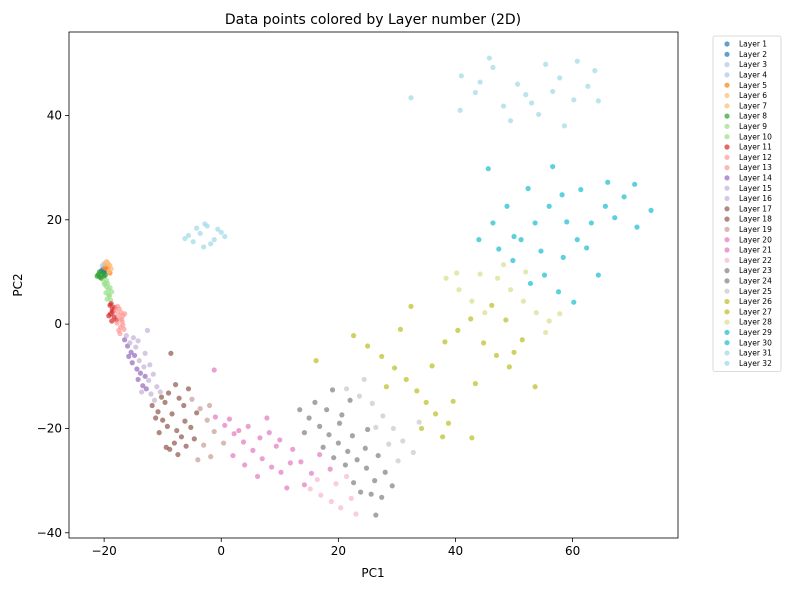 The image size is (789, 590). Describe the element at coordinates (755, 363) in the screenshot. I see `legend-label: Layer 32` at that location.